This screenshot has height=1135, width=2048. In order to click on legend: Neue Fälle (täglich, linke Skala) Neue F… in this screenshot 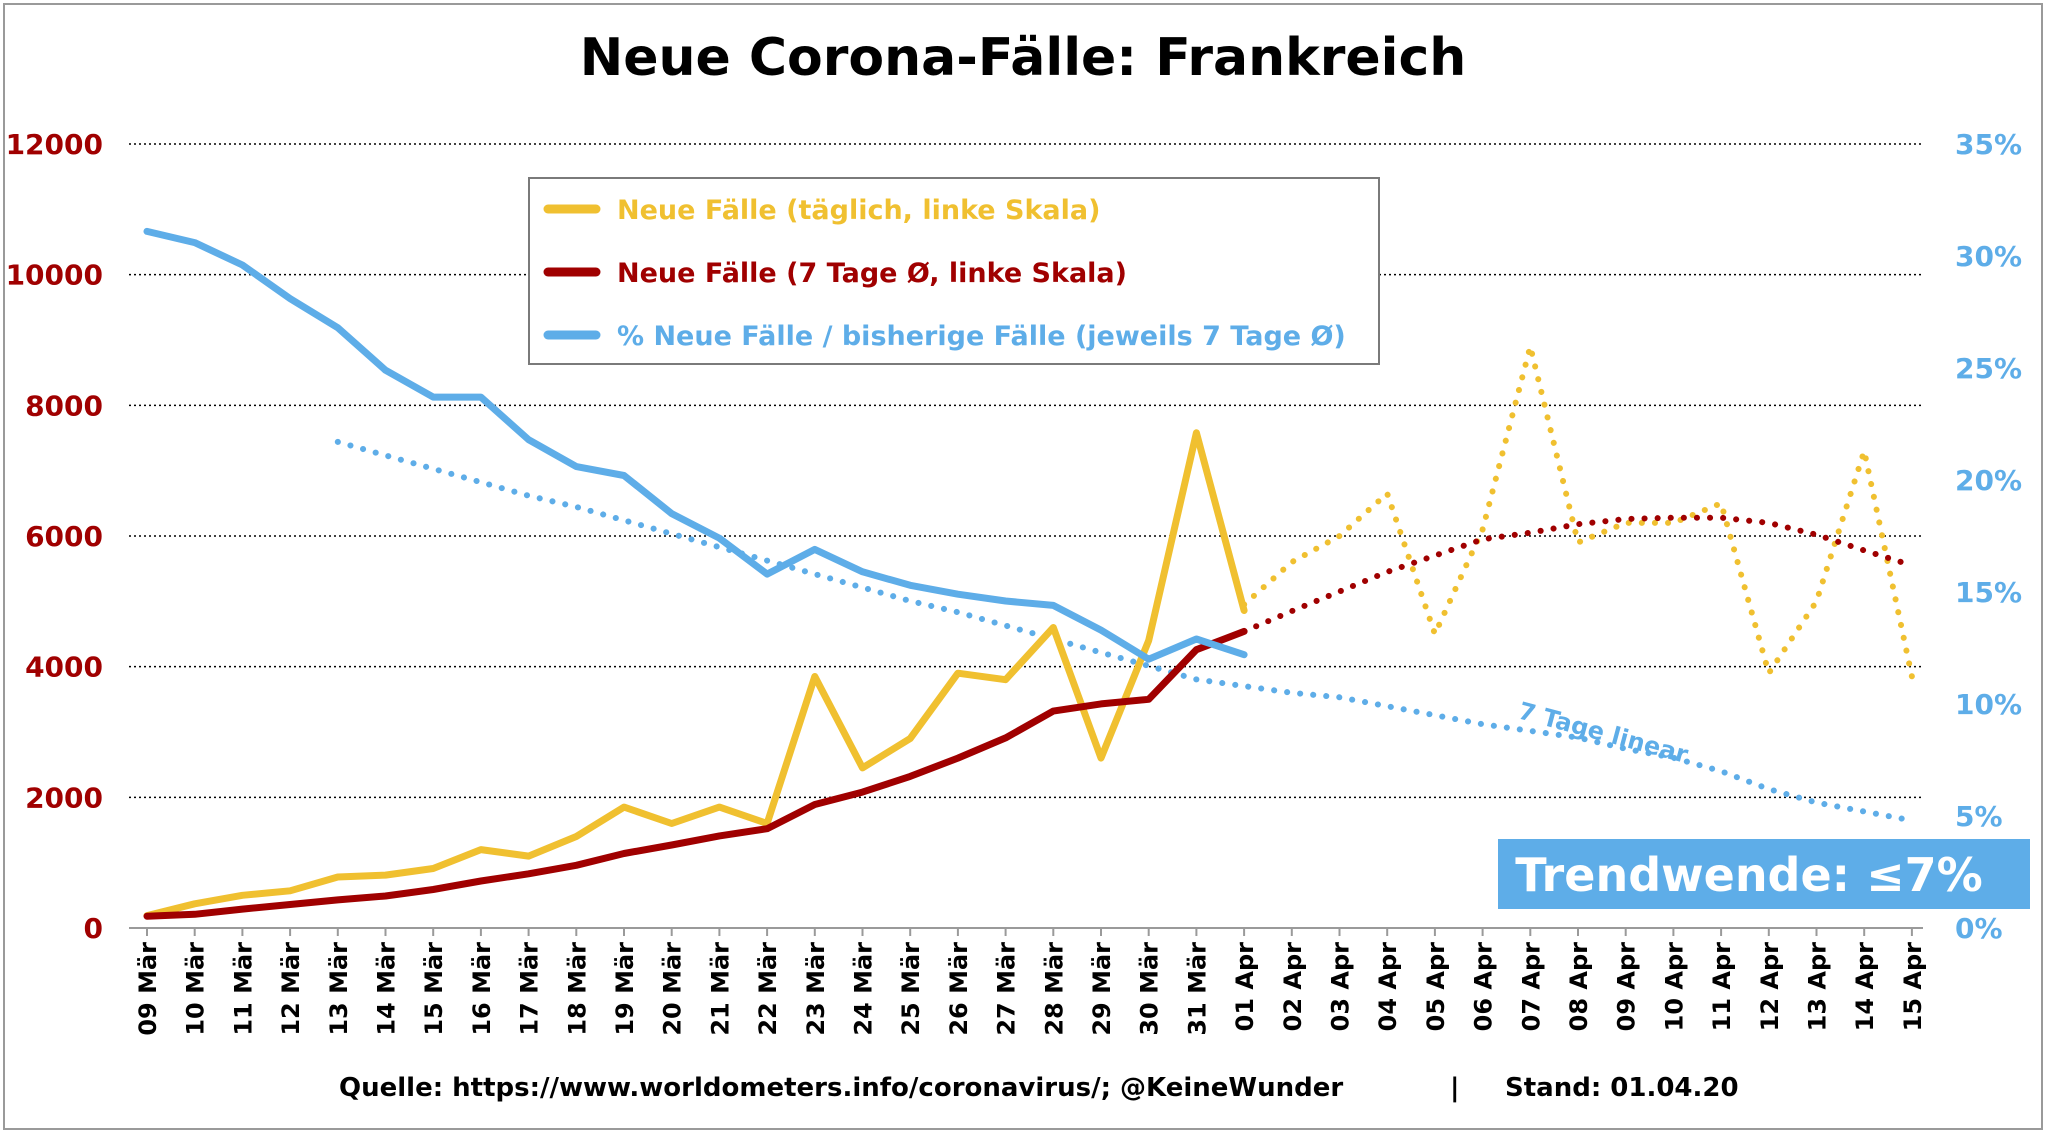, I will do `click(954, 271)`.